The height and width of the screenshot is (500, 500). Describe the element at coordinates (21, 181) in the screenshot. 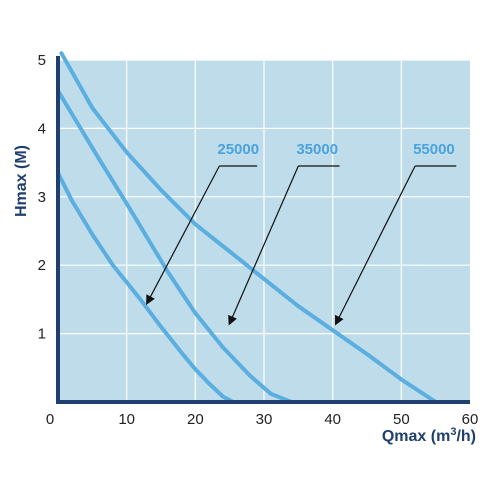

I see `y-axis-title: Hmax (M)` at that location.